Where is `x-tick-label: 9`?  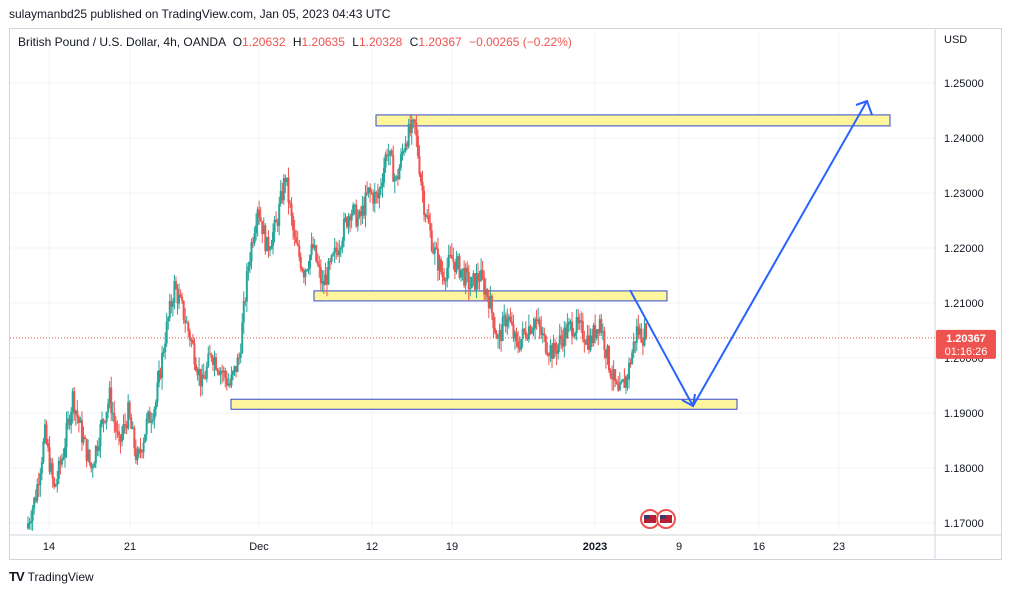 x-tick-label: 9 is located at coordinates (679, 547).